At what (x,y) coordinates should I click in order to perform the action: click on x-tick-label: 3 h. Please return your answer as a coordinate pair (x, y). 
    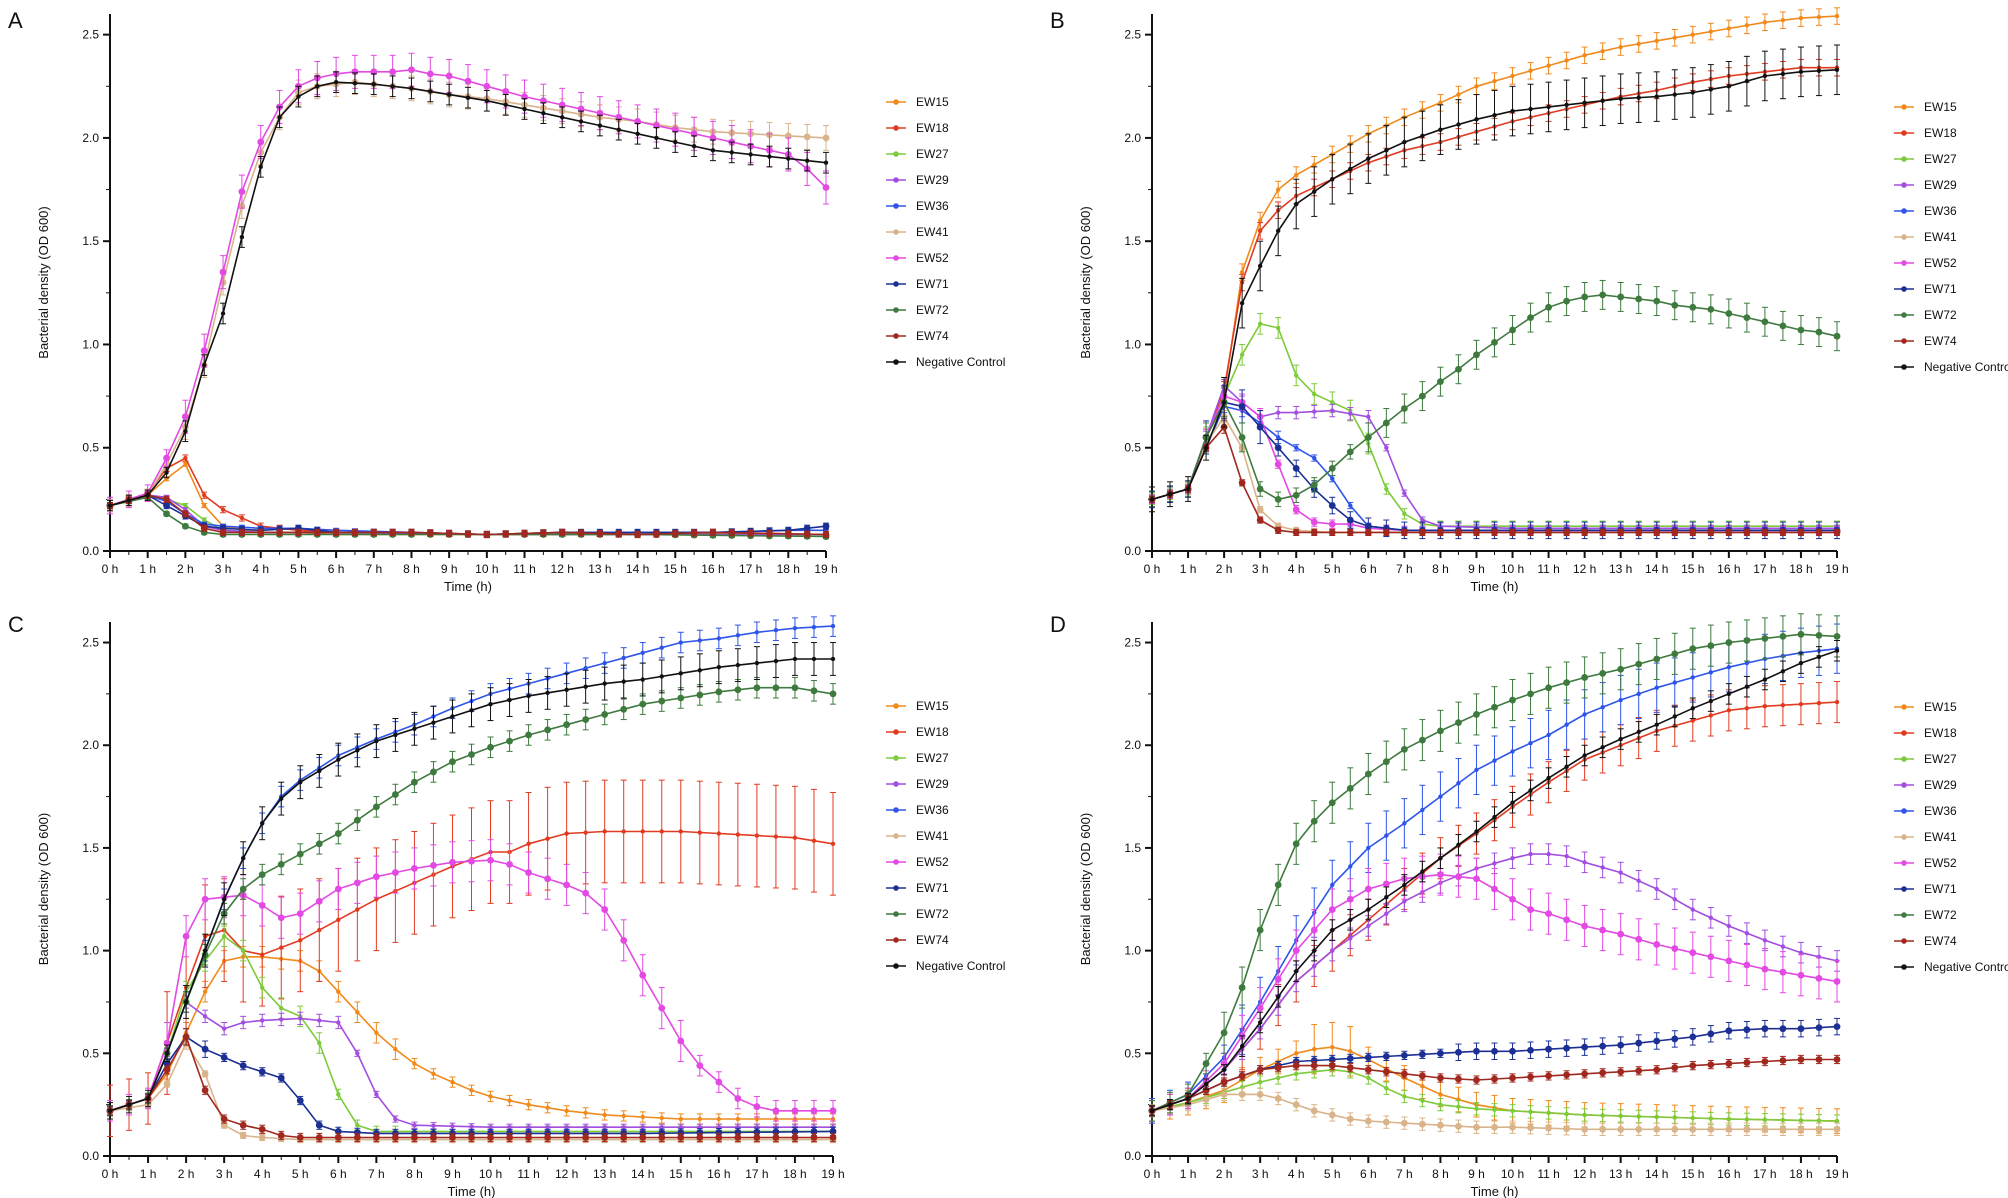
    Looking at the image, I should click on (223, 569).